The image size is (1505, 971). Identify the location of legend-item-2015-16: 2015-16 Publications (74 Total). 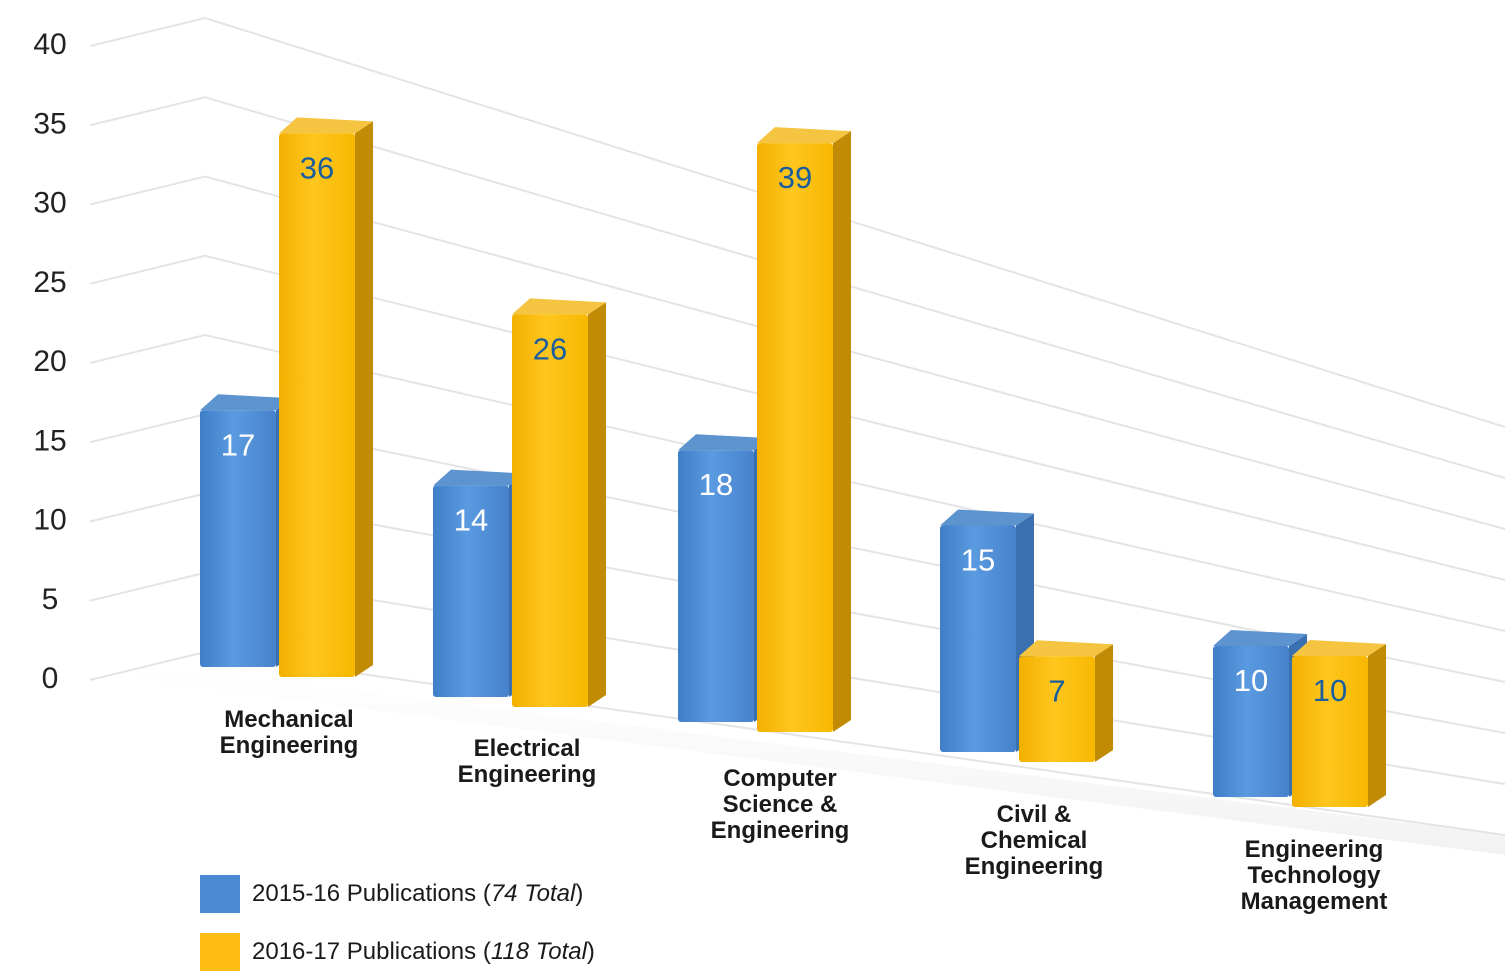
(391, 894).